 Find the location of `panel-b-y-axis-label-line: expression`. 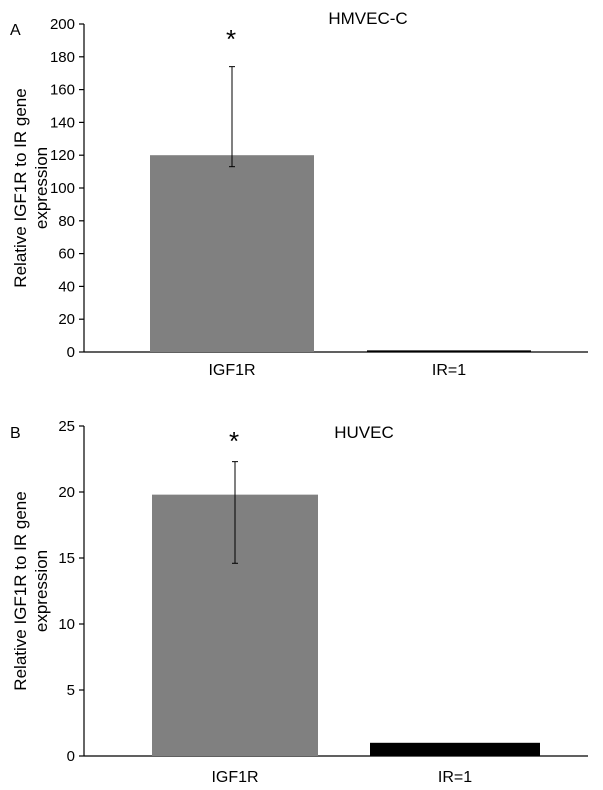

panel-b-y-axis-label-line: expression is located at coordinates (41, 591).